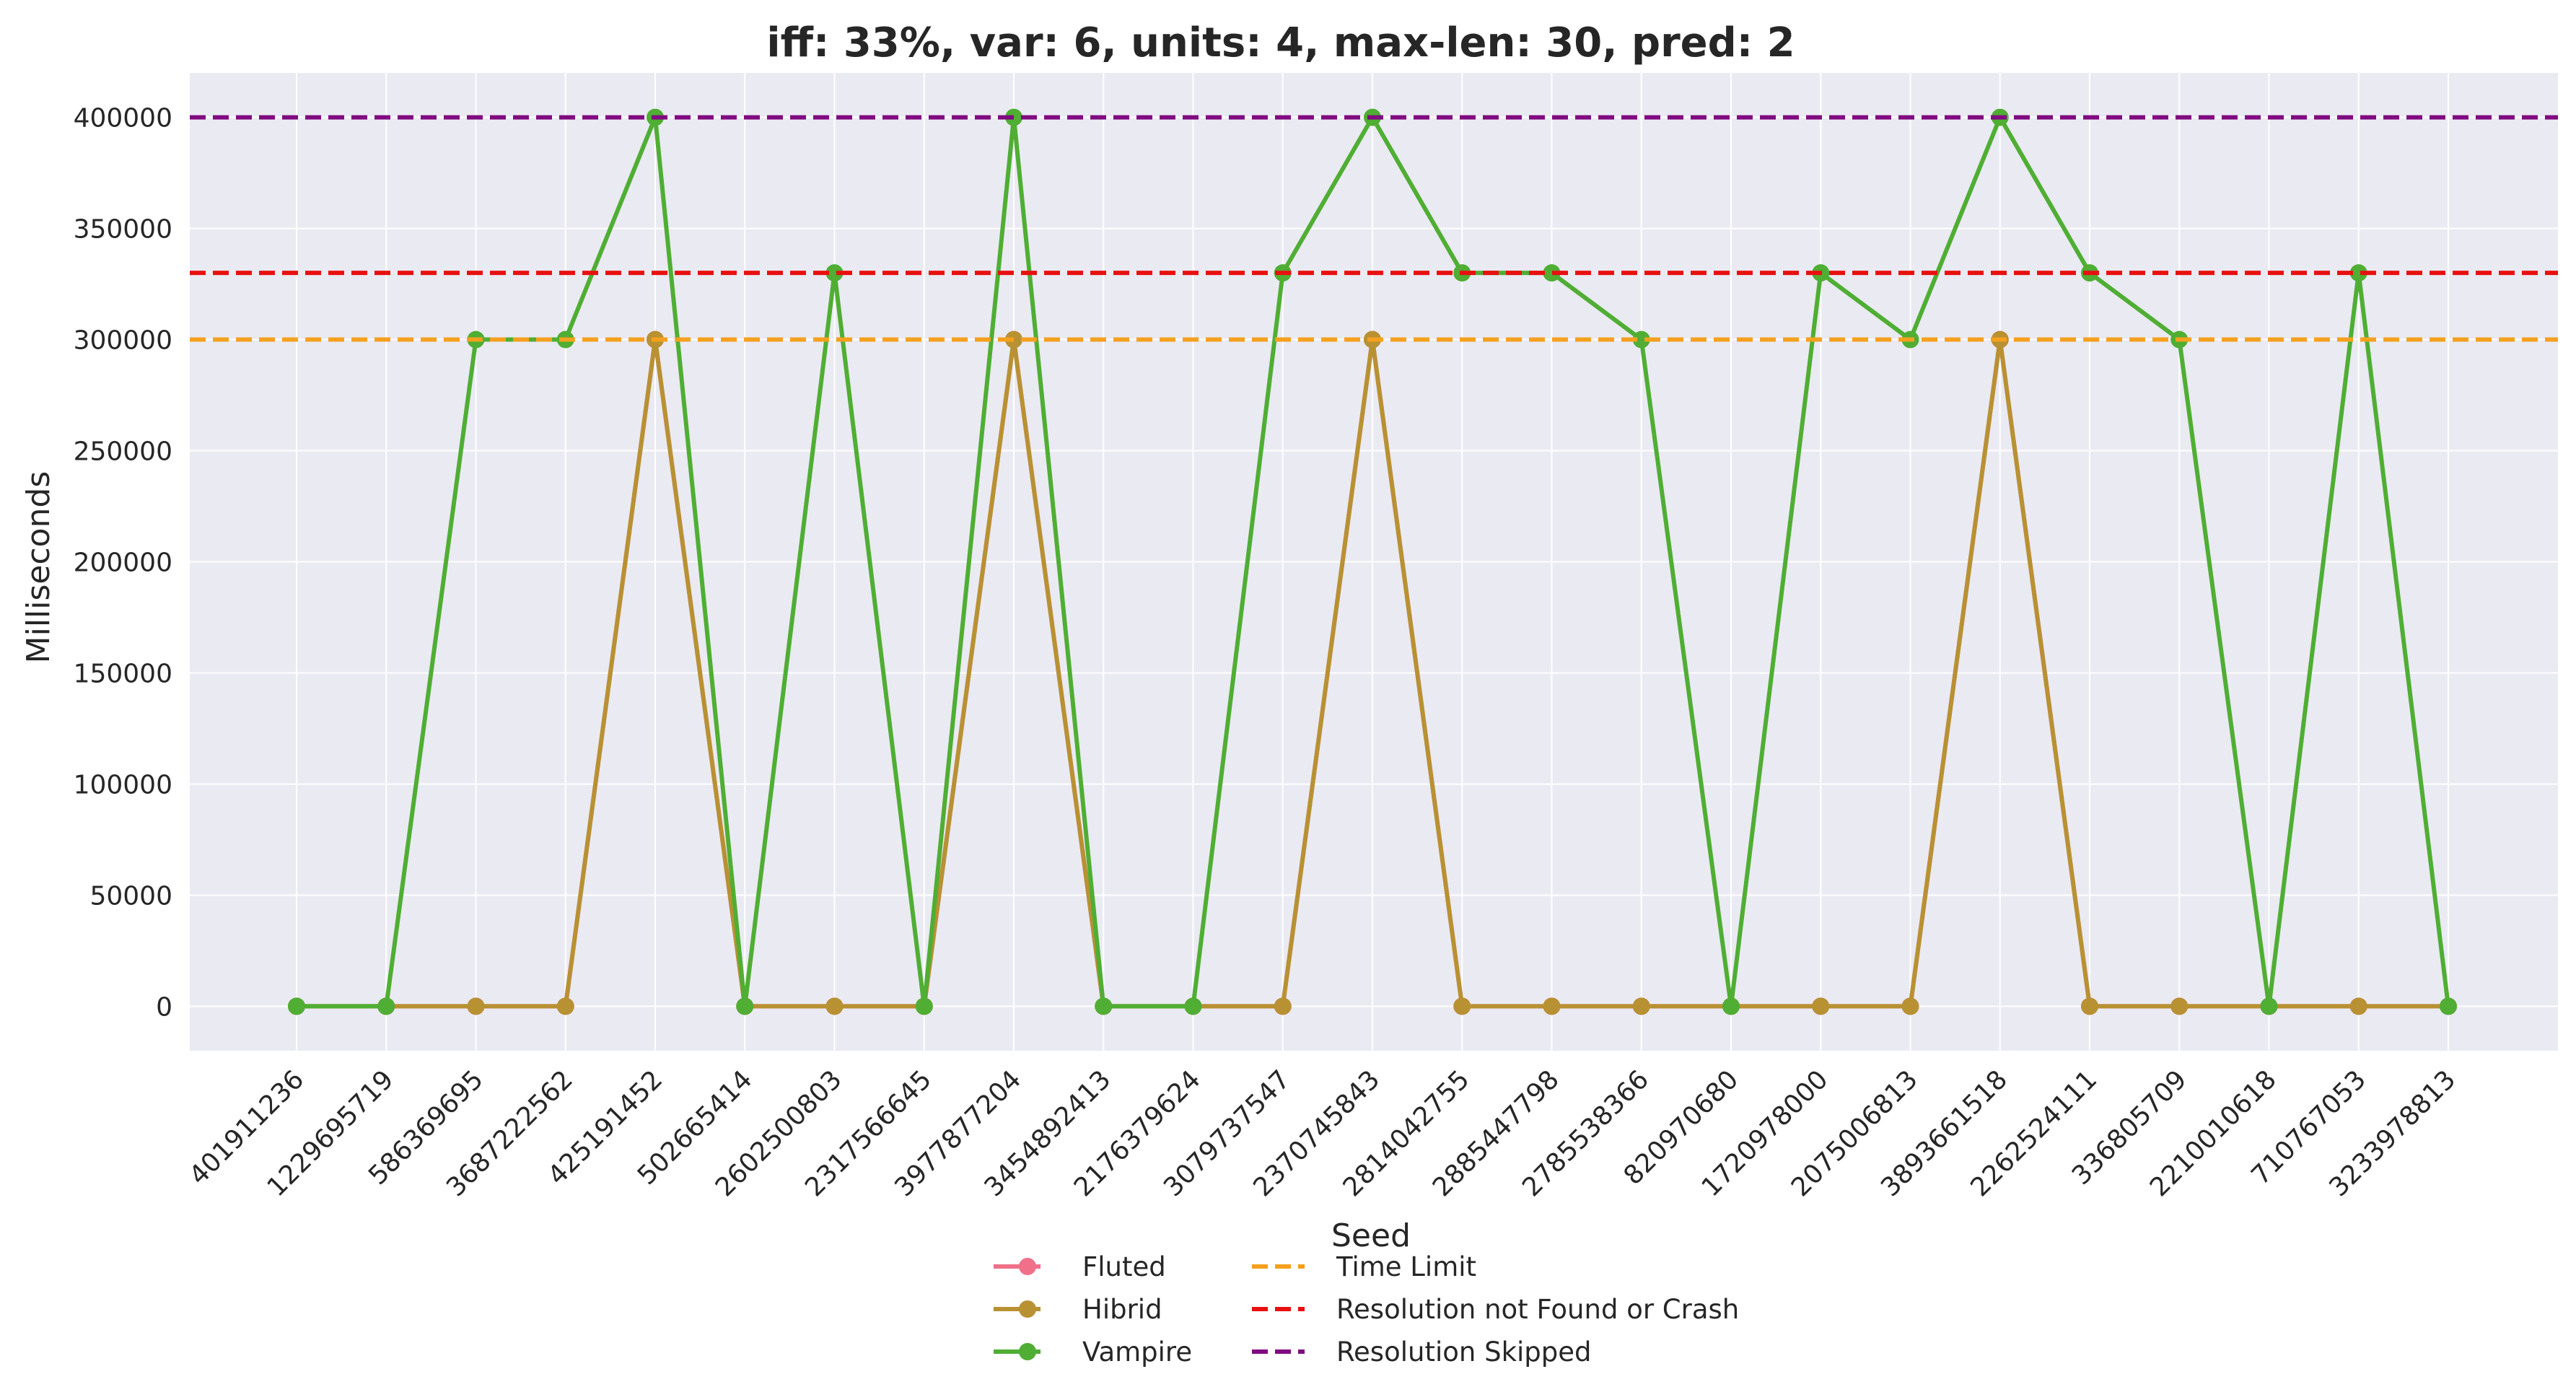  I want to click on y-axis-label: Milliseconds, so click(38, 567).